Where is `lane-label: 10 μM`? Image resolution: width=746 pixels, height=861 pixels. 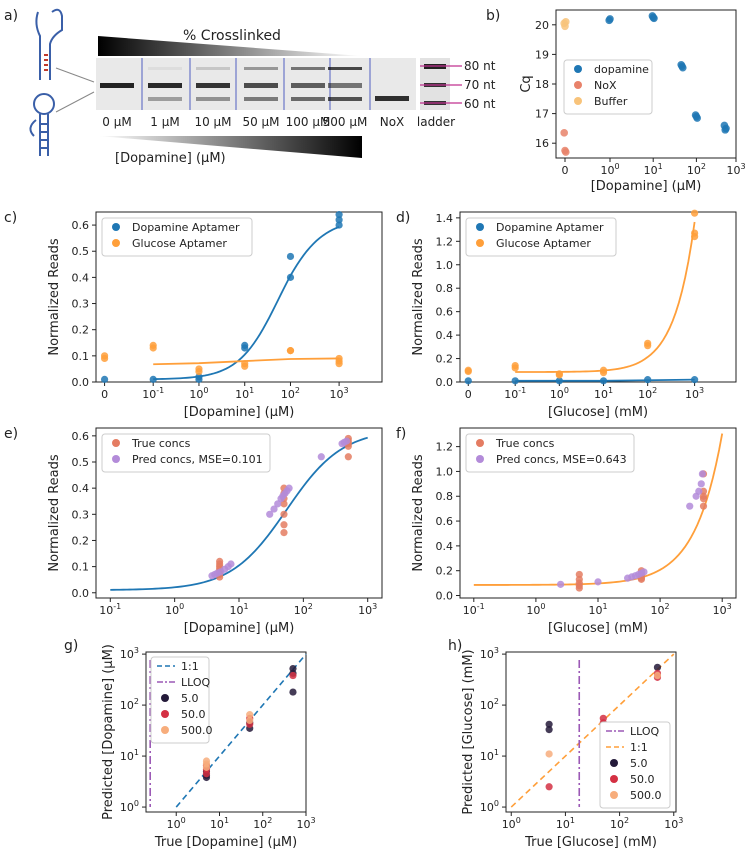
lane-label: 10 μM is located at coordinates (212, 122).